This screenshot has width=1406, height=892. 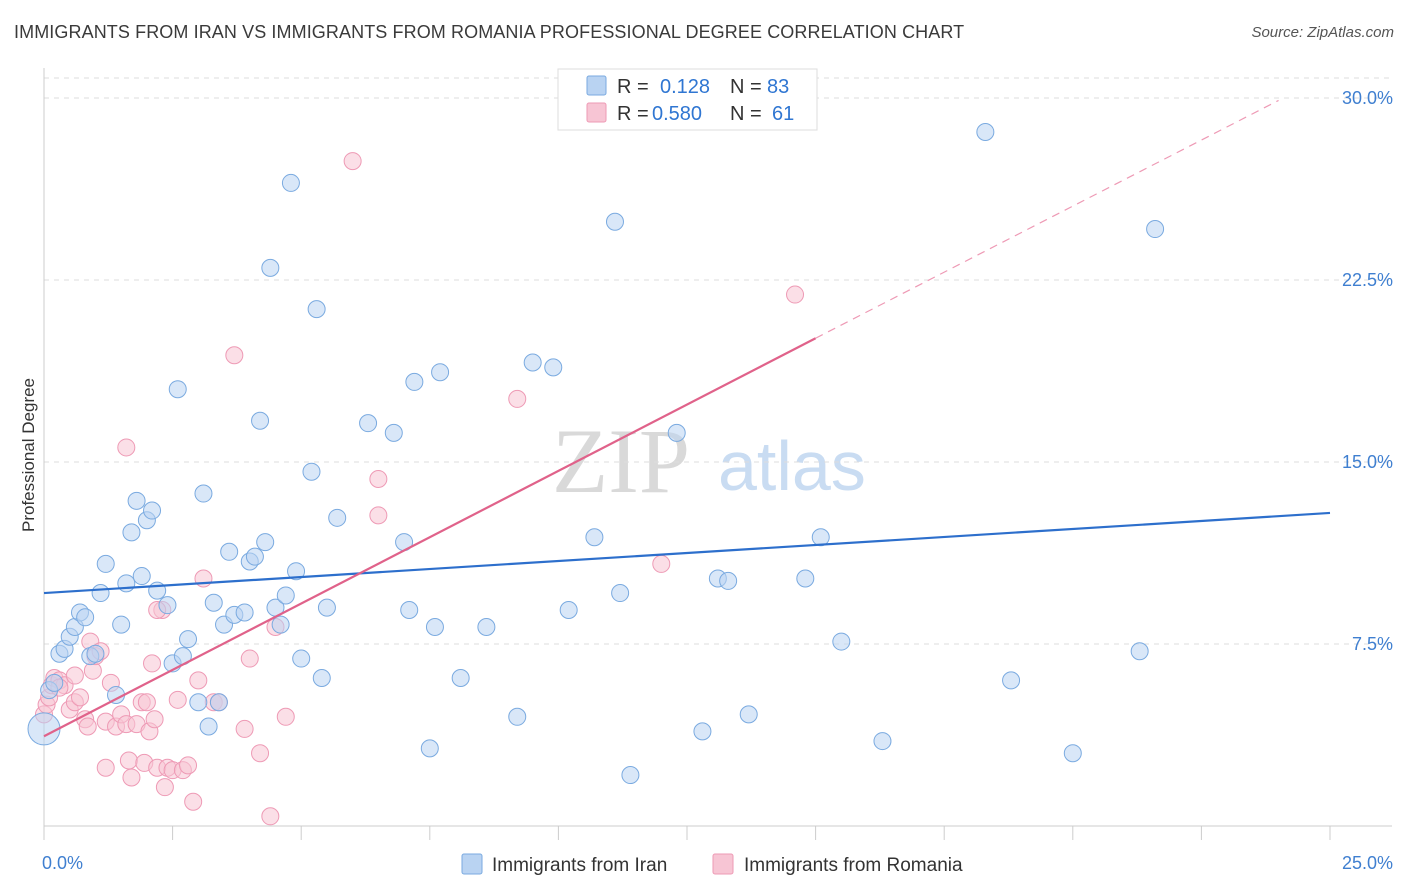 What do you see at coordinates (687, 99) in the screenshot?
I see `stats-legend: R = 0.128 N = 83 R = 0.580 N = 61` at bounding box center [687, 99].